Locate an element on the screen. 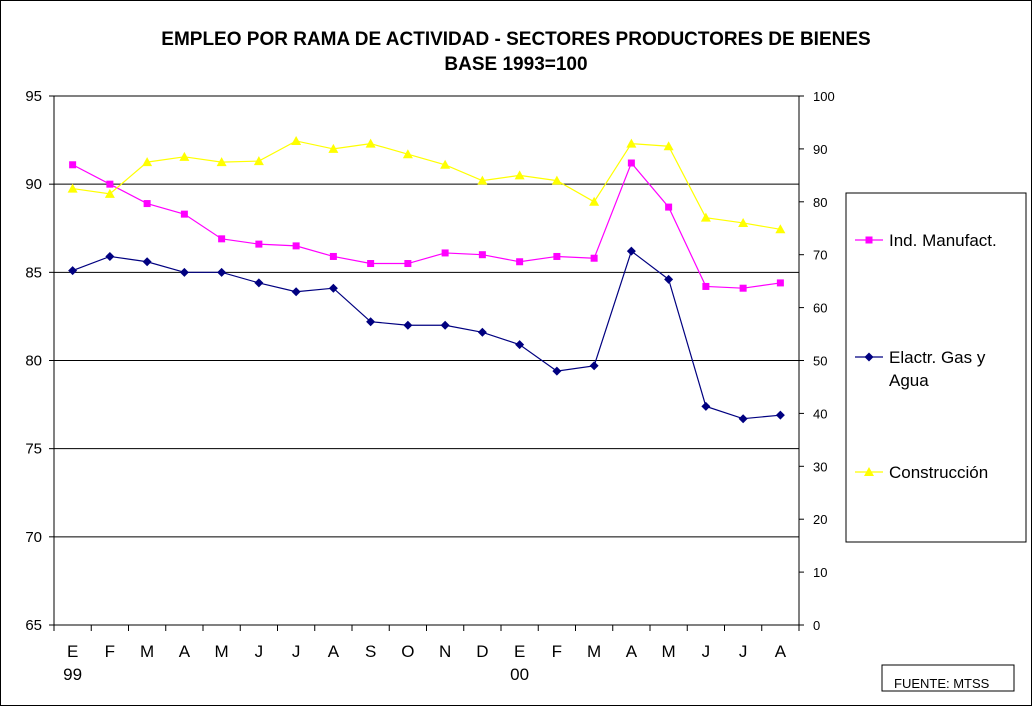 Image resolution: width=1032 pixels, height=706 pixels. y-right-tick-label: 80 is located at coordinates (820, 202).